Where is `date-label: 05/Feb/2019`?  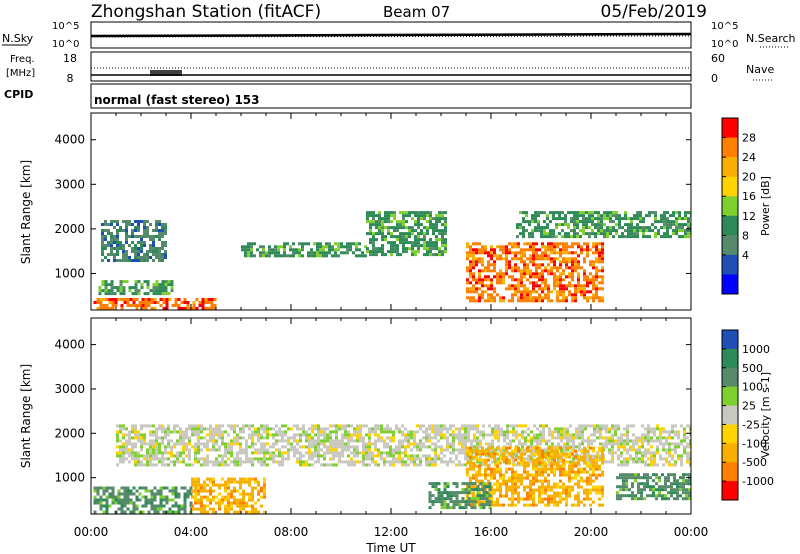 date-label: 05/Feb/2019 is located at coordinates (654, 12).